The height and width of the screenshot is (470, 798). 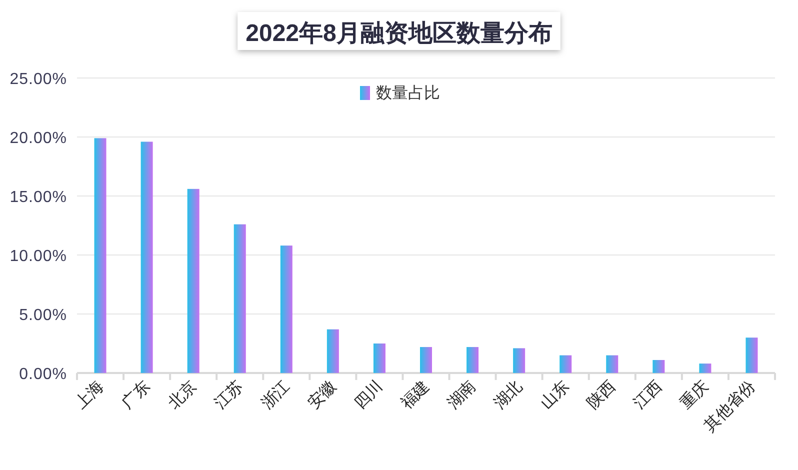 I want to click on chart-title: 2022年8月融资地区数量分布, so click(x=399, y=33).